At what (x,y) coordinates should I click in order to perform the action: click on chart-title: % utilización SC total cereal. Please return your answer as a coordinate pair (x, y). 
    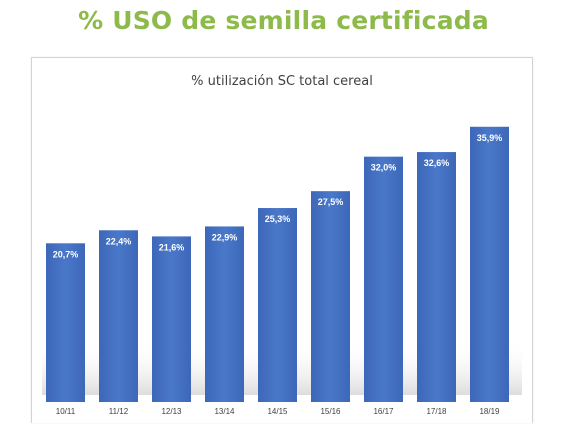
    Looking at the image, I should click on (282, 81).